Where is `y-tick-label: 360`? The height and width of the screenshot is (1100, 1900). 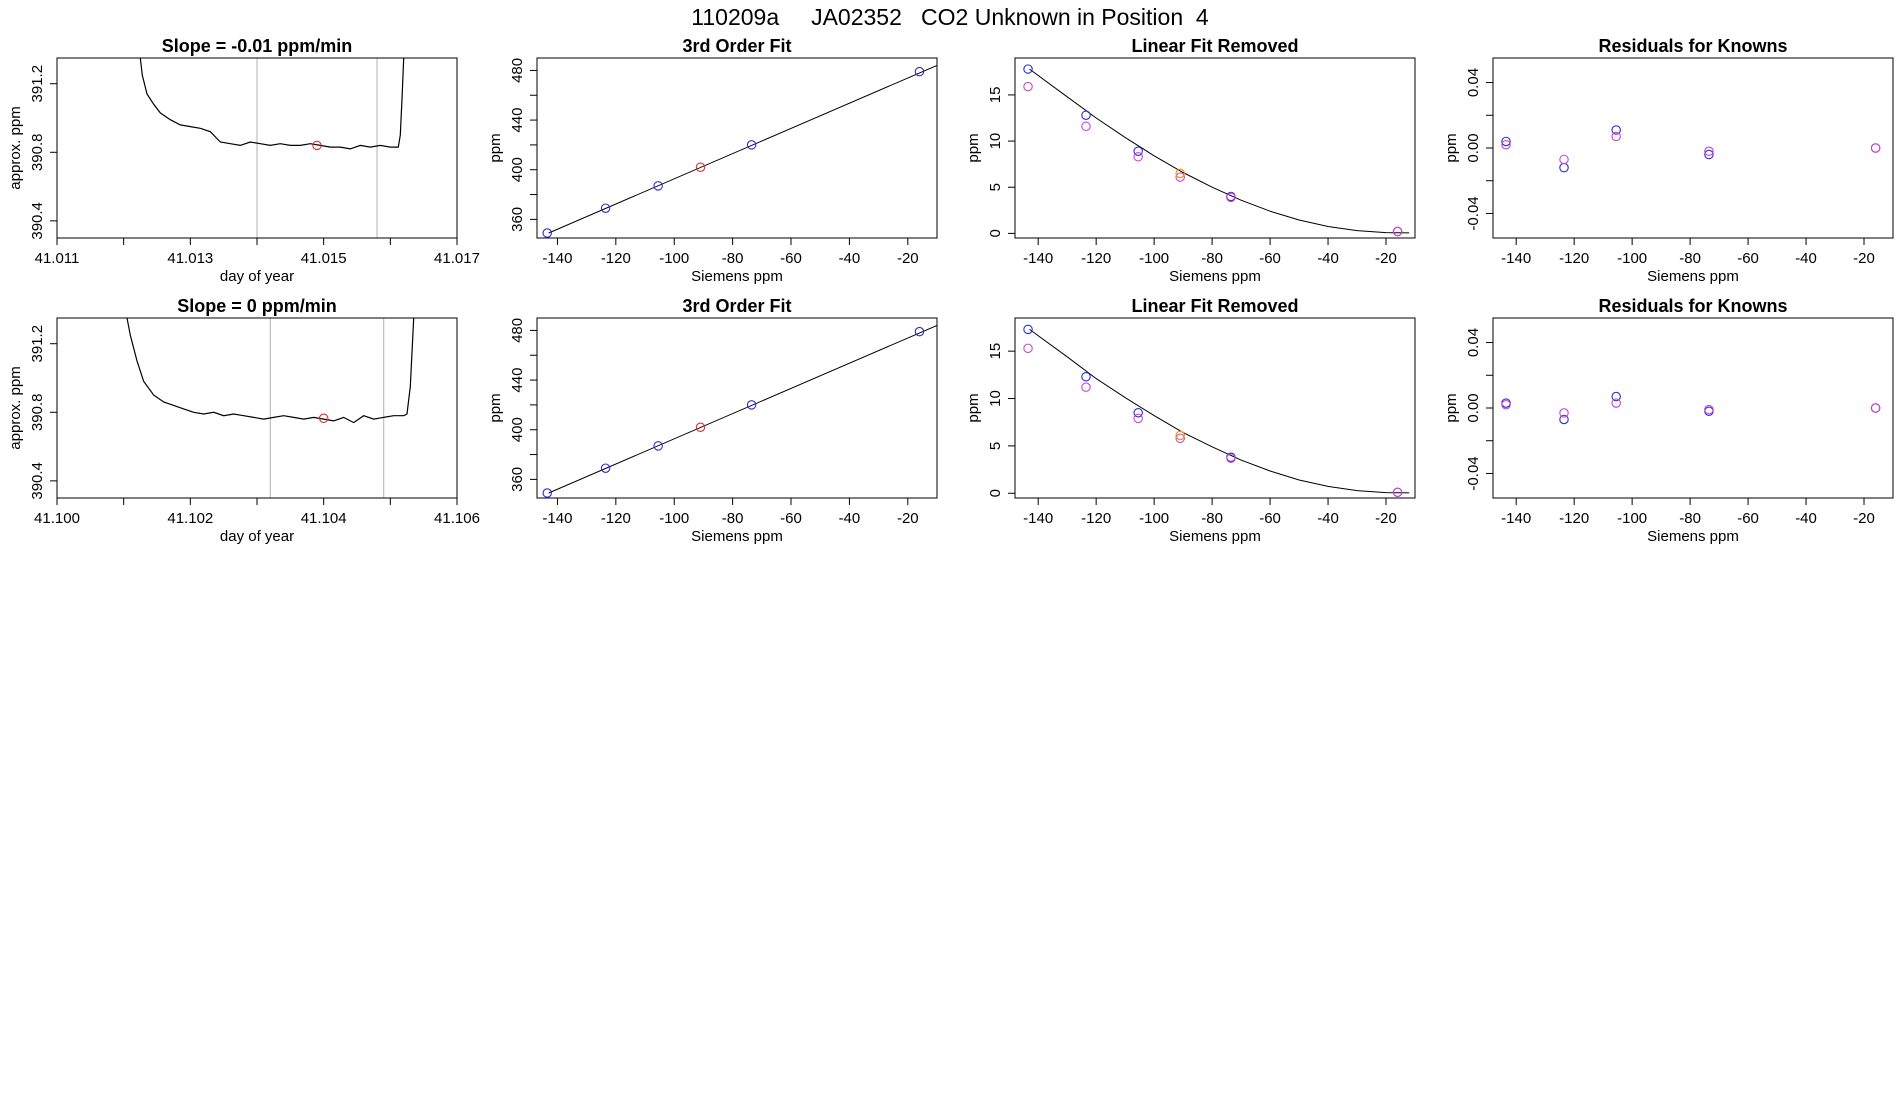 y-tick-label: 360 is located at coordinates (517, 479).